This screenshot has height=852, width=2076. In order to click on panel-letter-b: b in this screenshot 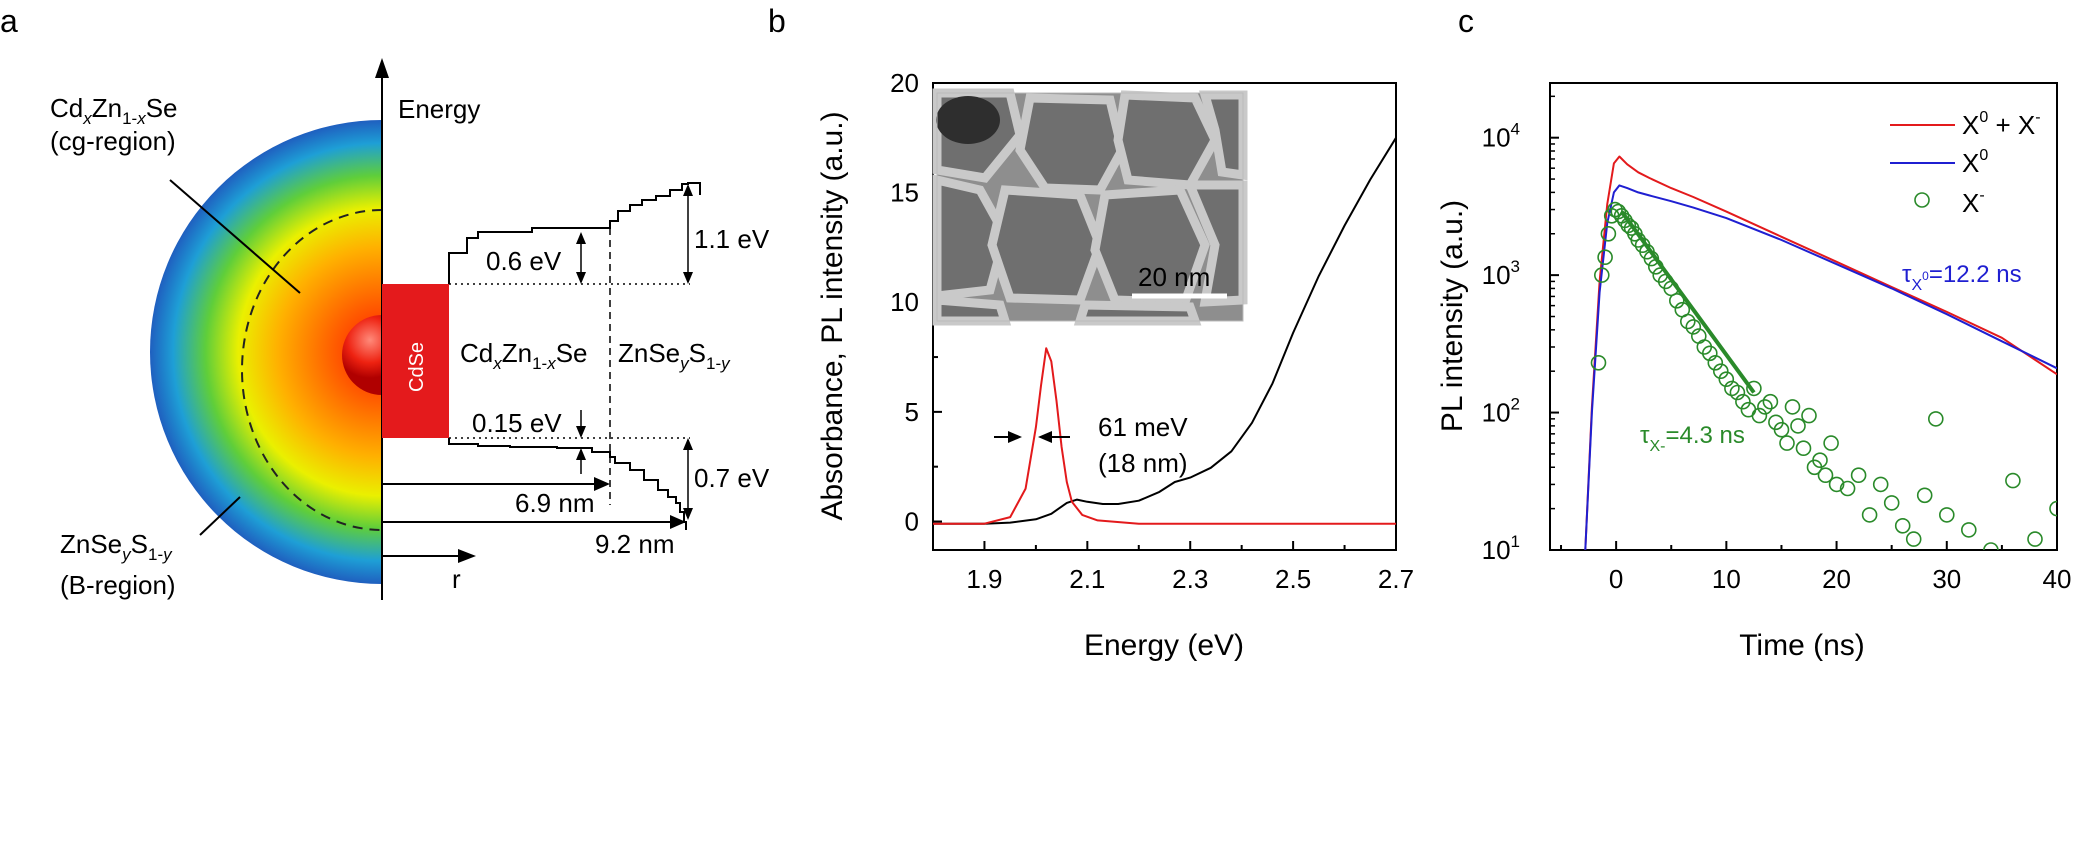, I will do `click(777, 21)`.